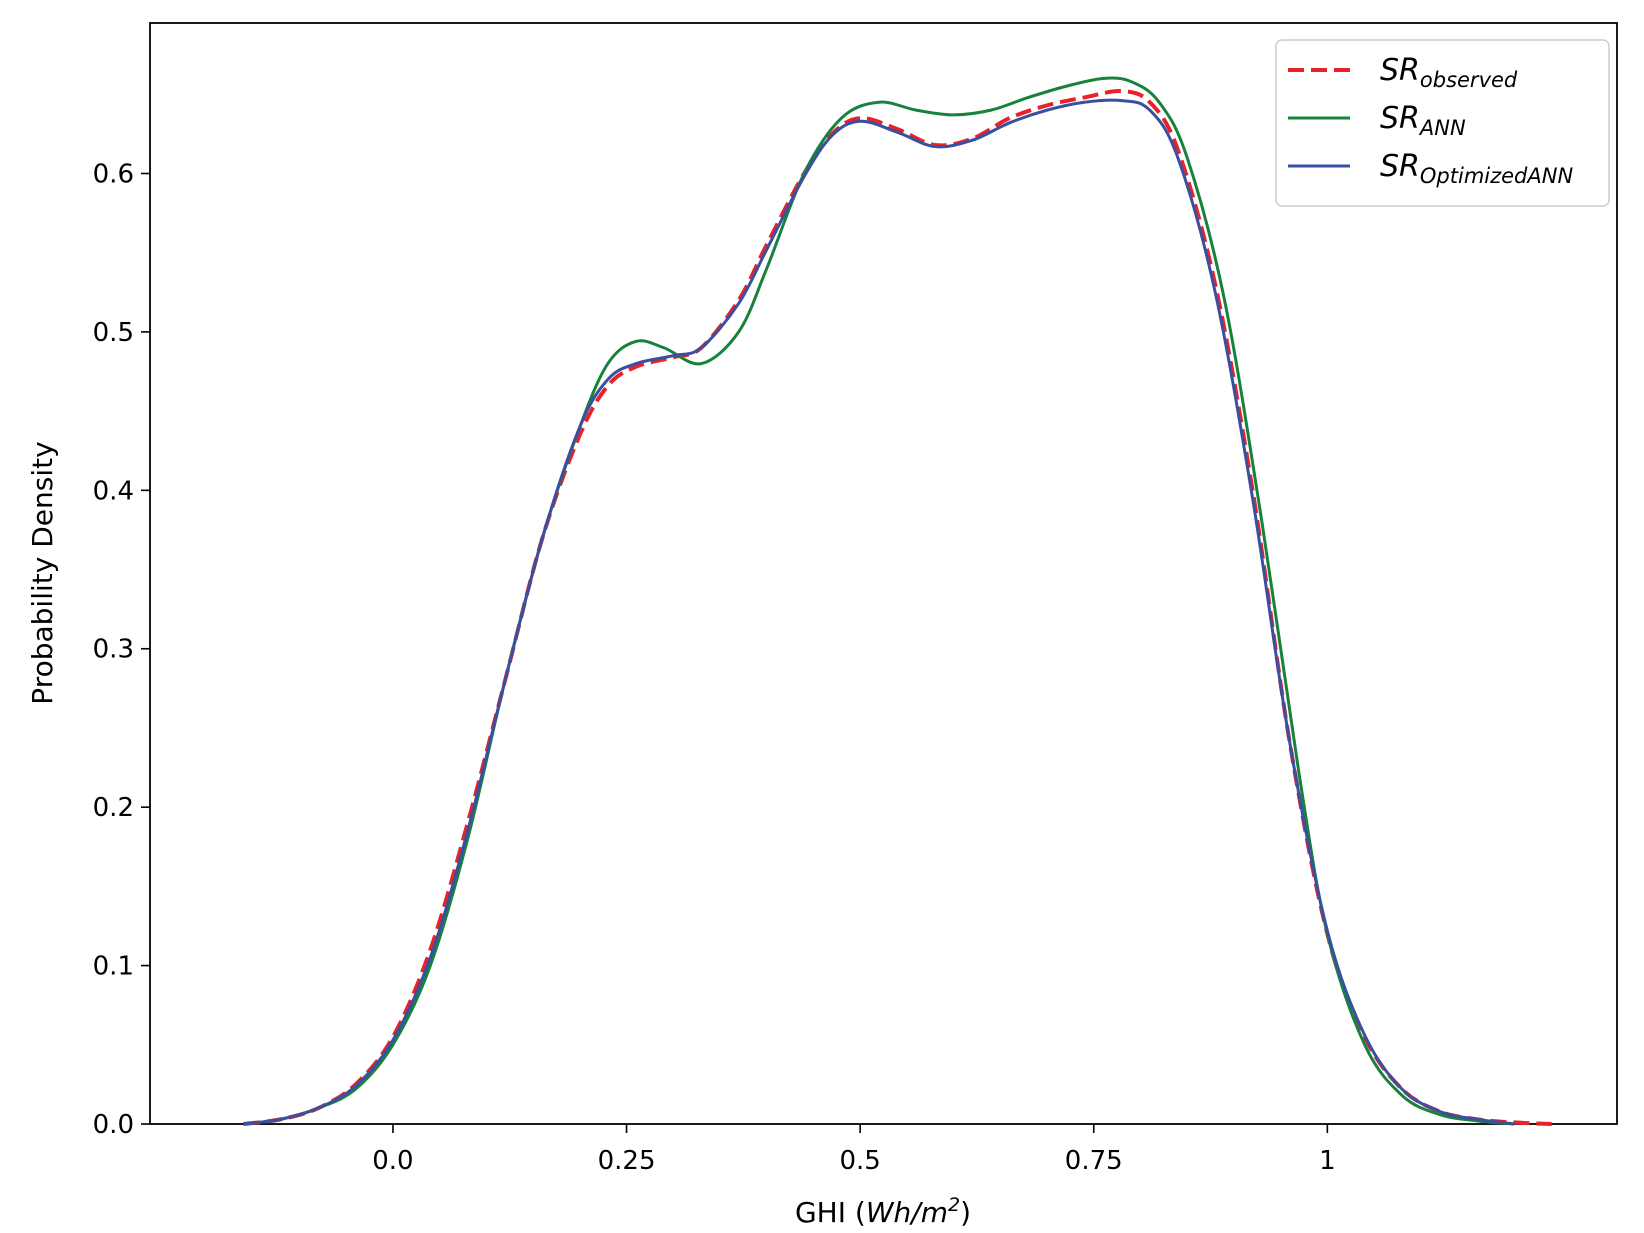  What do you see at coordinates (113, 491) in the screenshot?
I see `y-tick-label: 0.4` at bounding box center [113, 491].